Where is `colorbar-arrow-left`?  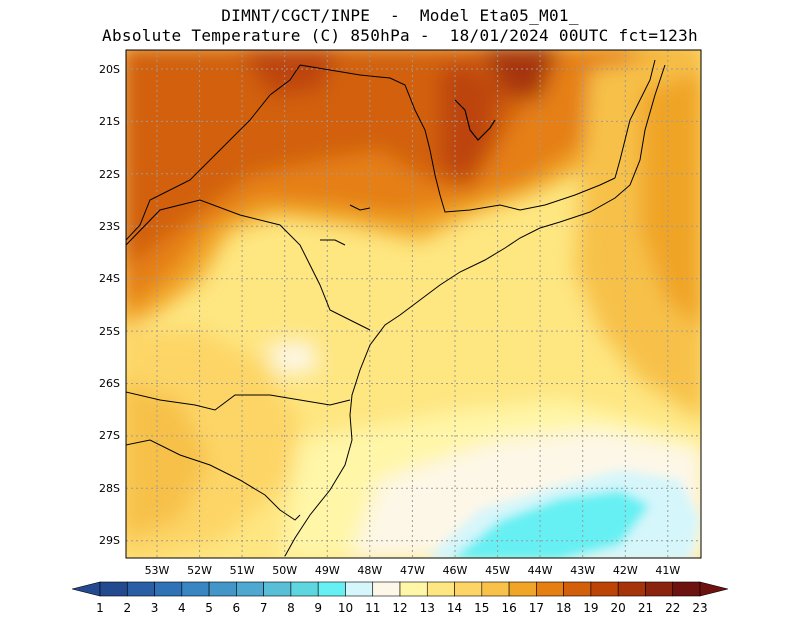 colorbar-arrow-left is located at coordinates (86, 589).